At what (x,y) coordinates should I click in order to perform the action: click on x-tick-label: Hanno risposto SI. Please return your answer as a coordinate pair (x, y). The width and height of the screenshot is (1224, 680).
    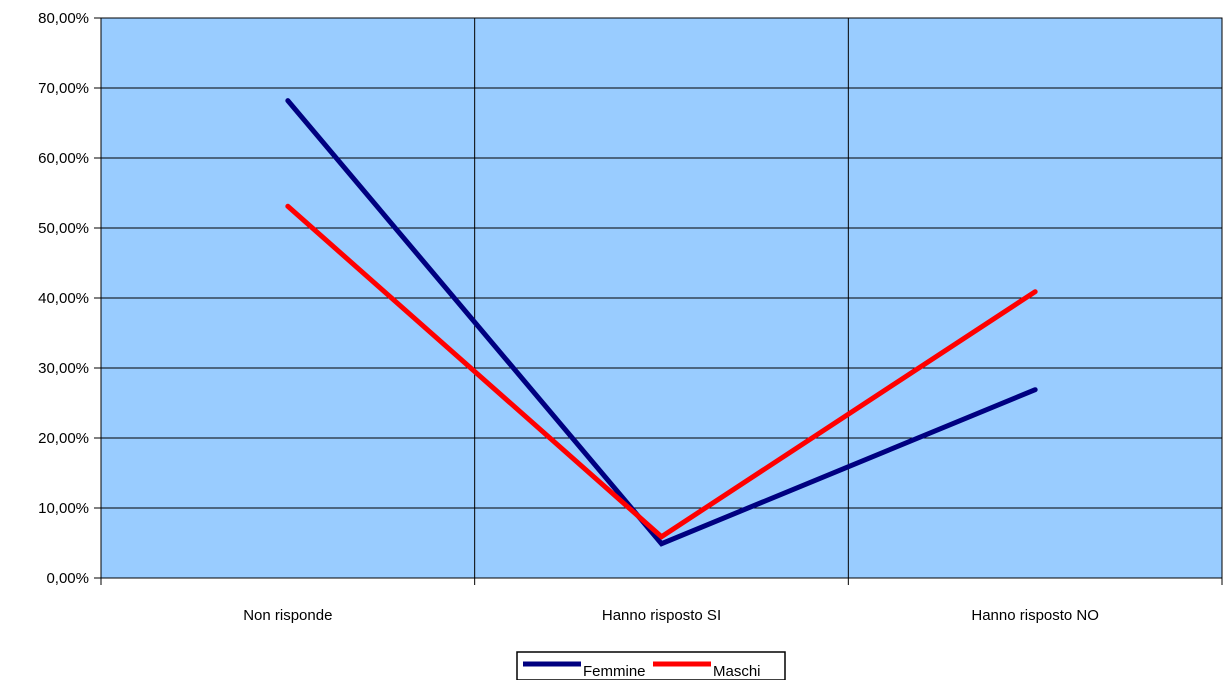
    Looking at the image, I should click on (661, 615).